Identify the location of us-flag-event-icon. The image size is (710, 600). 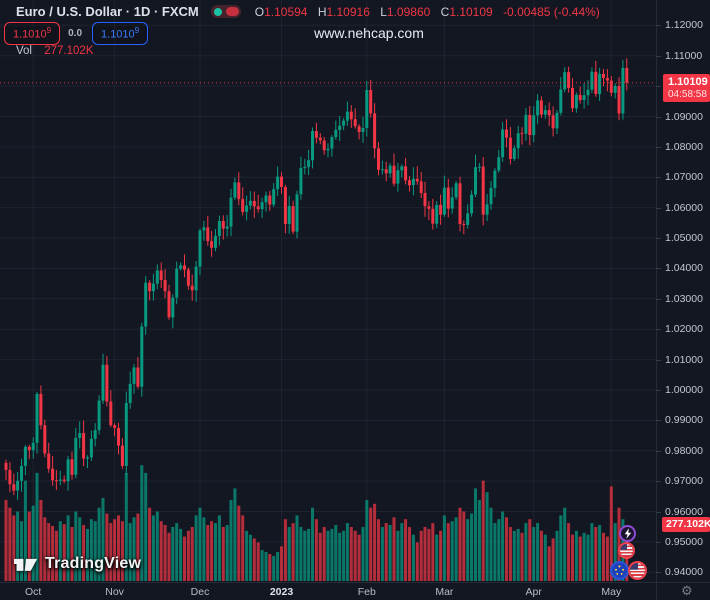
(626, 550).